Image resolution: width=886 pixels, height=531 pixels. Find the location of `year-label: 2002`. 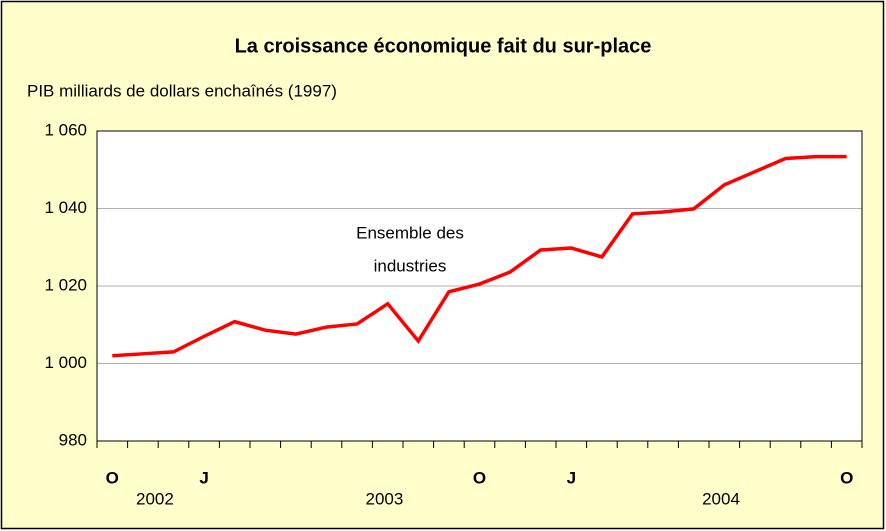

year-label: 2002 is located at coordinates (155, 498).